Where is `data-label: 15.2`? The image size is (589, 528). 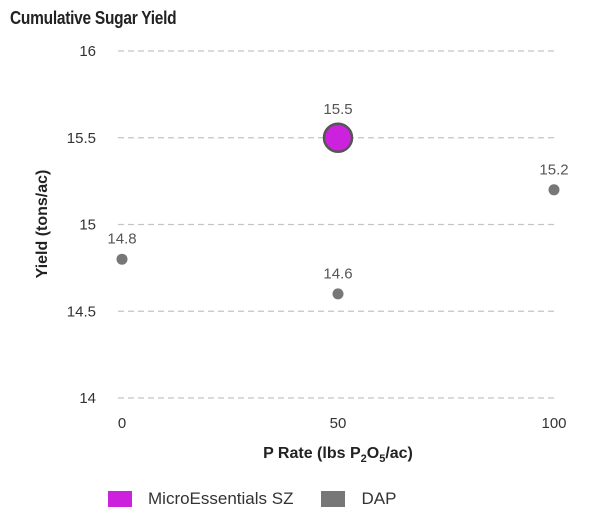 data-label: 15.2 is located at coordinates (553, 169).